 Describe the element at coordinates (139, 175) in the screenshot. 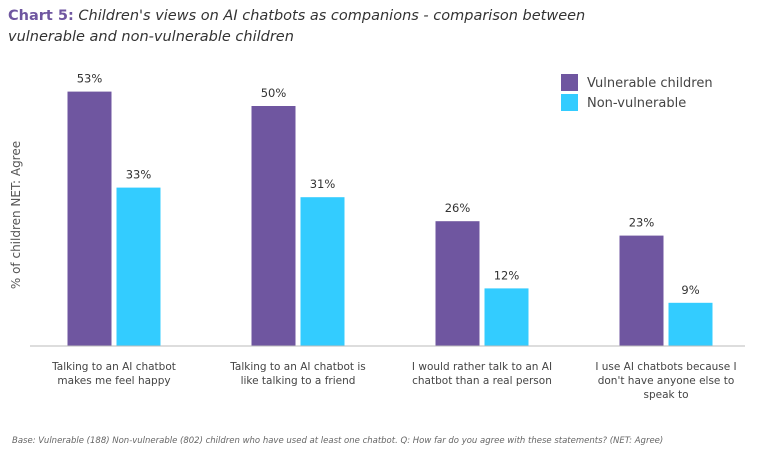

I see `data-label: 33%` at that location.